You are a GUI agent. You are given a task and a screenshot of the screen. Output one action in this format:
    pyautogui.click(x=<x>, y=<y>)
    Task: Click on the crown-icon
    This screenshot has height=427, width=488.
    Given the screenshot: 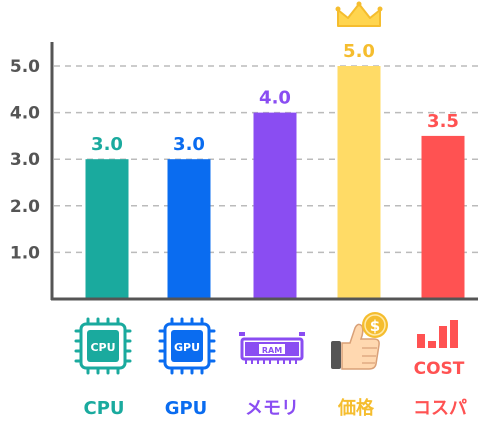 What is the action you would take?
    pyautogui.click(x=359, y=14)
    